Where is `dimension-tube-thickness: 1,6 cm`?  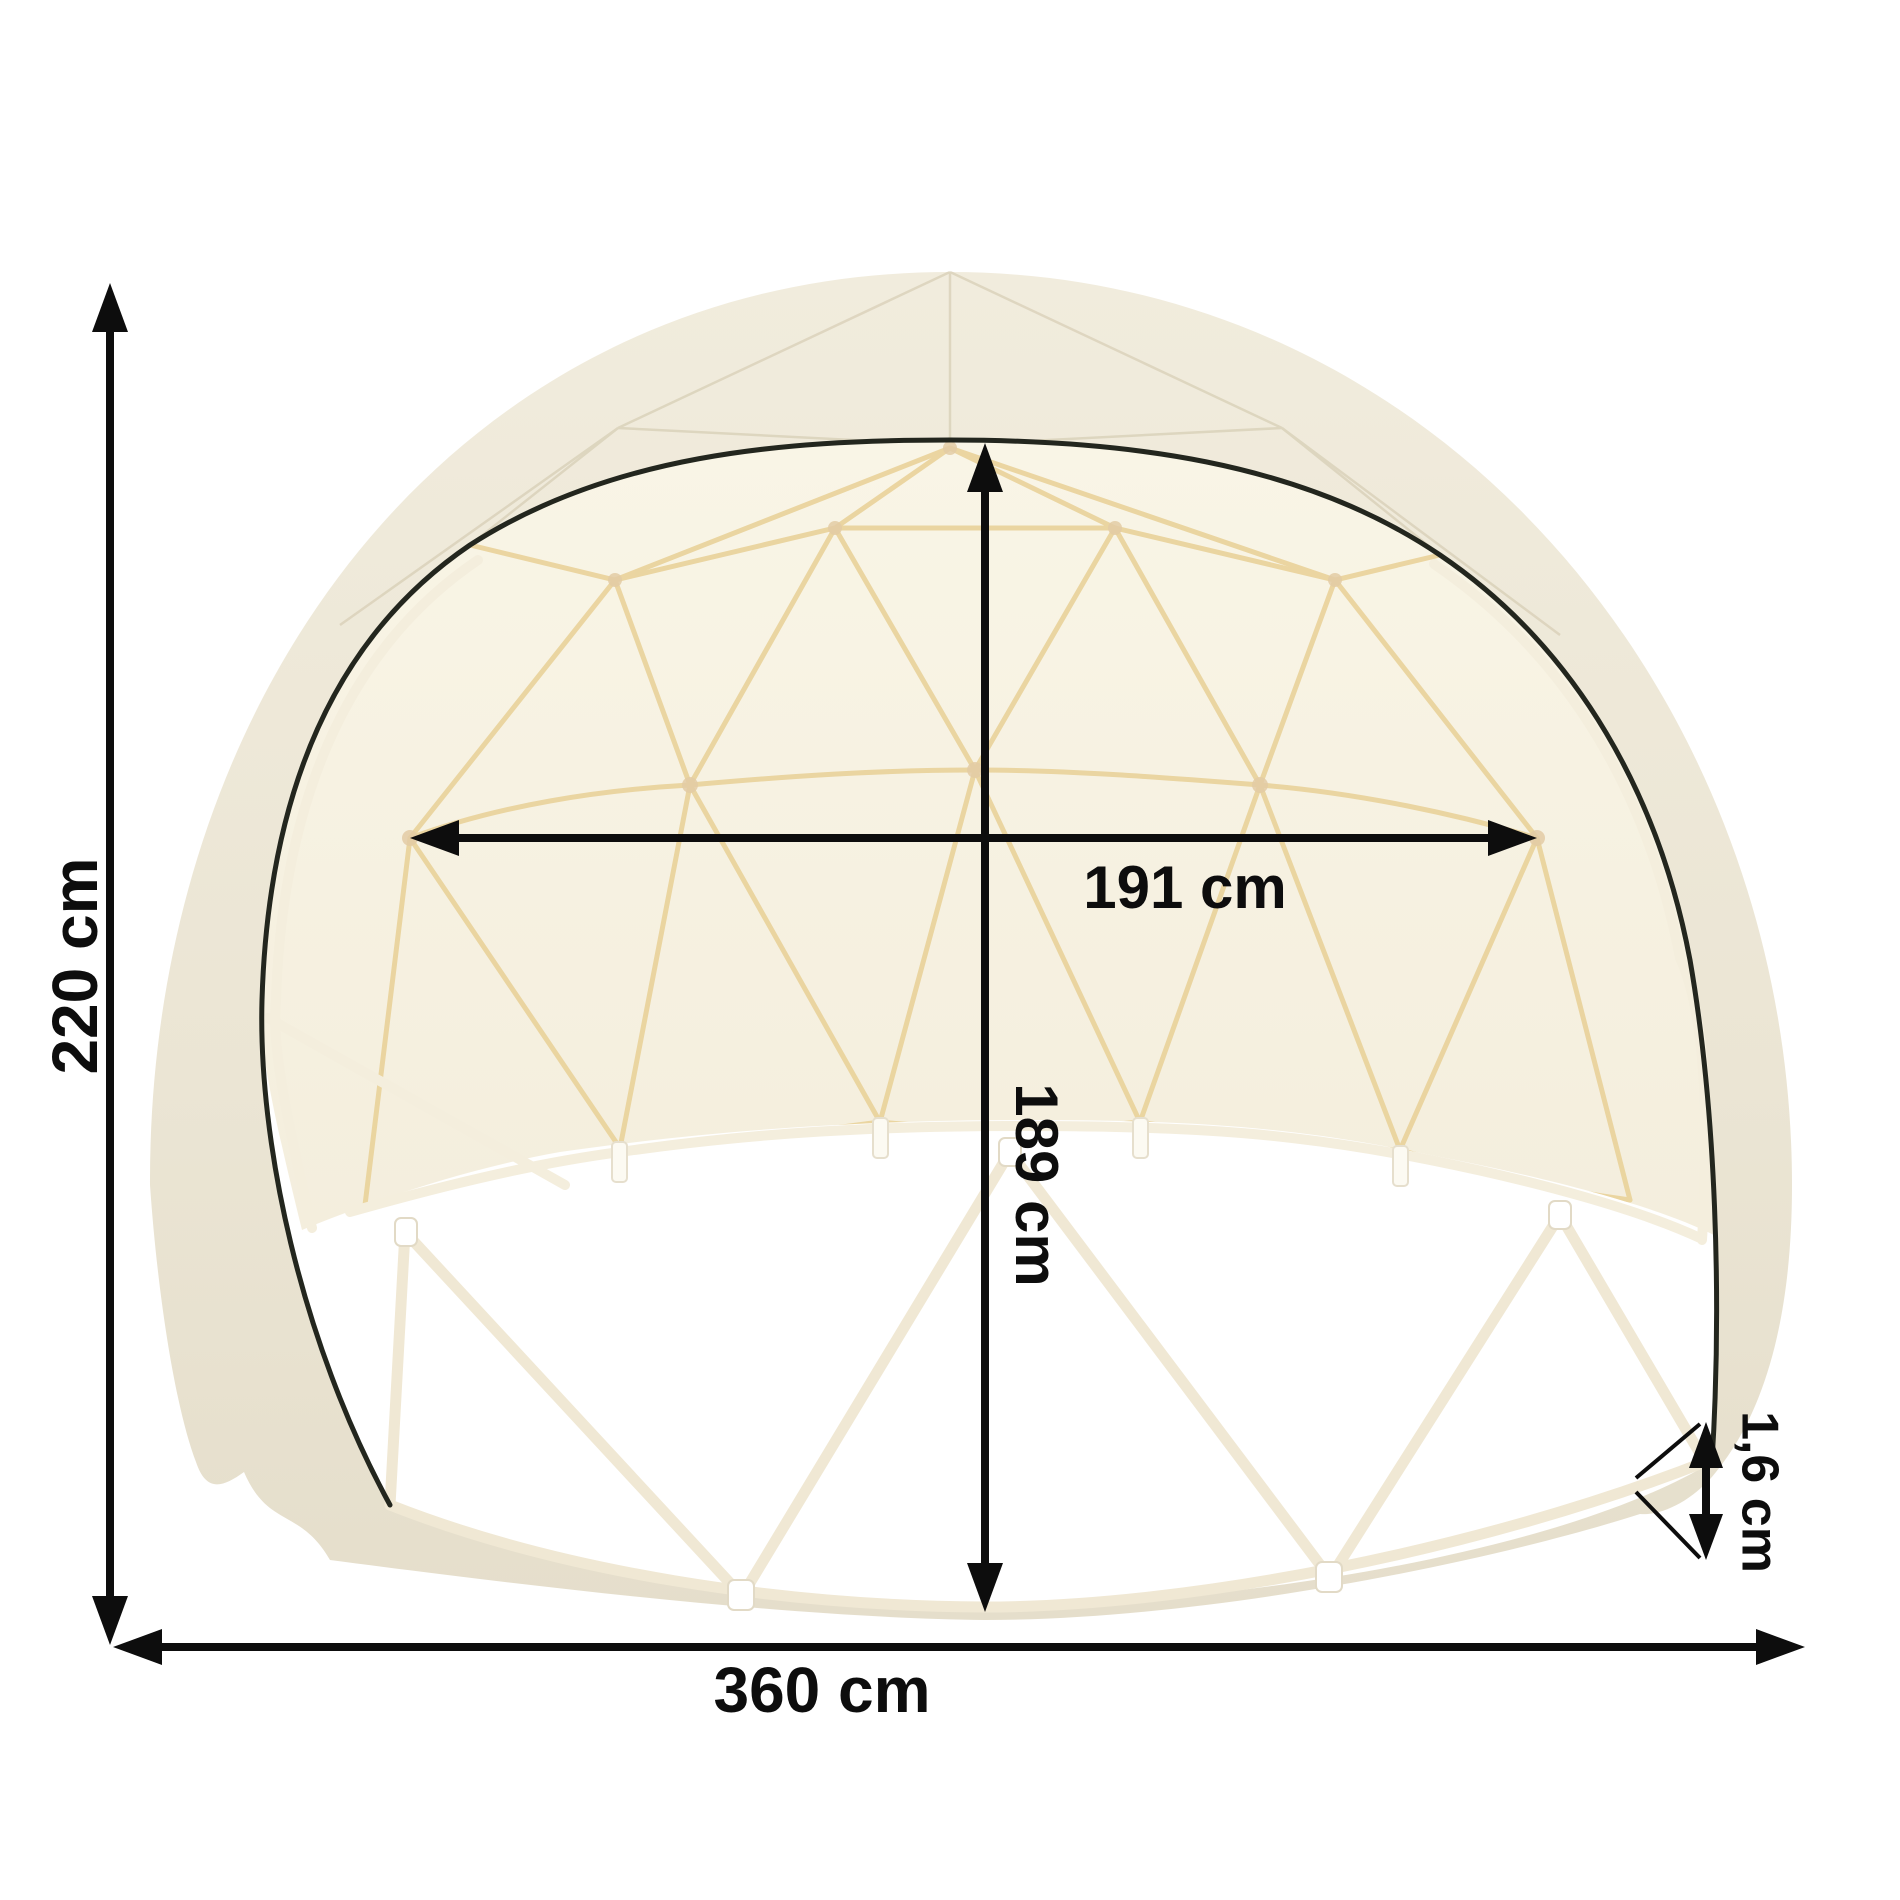
dimension-tube-thickness: 1,6 cm is located at coordinates (1711, 1492).